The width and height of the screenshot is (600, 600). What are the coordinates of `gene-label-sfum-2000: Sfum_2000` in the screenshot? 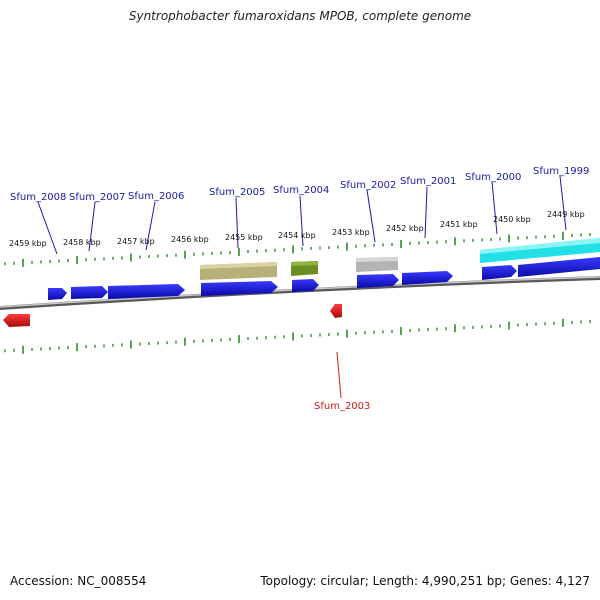 It's located at (493, 177).